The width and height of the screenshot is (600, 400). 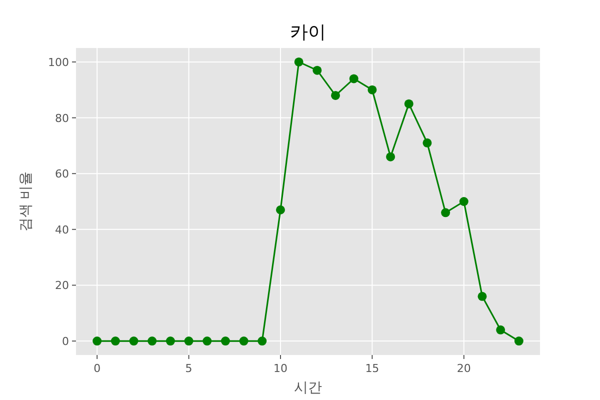 What do you see at coordinates (97, 368) in the screenshot?
I see `x-tick-label: 0` at bounding box center [97, 368].